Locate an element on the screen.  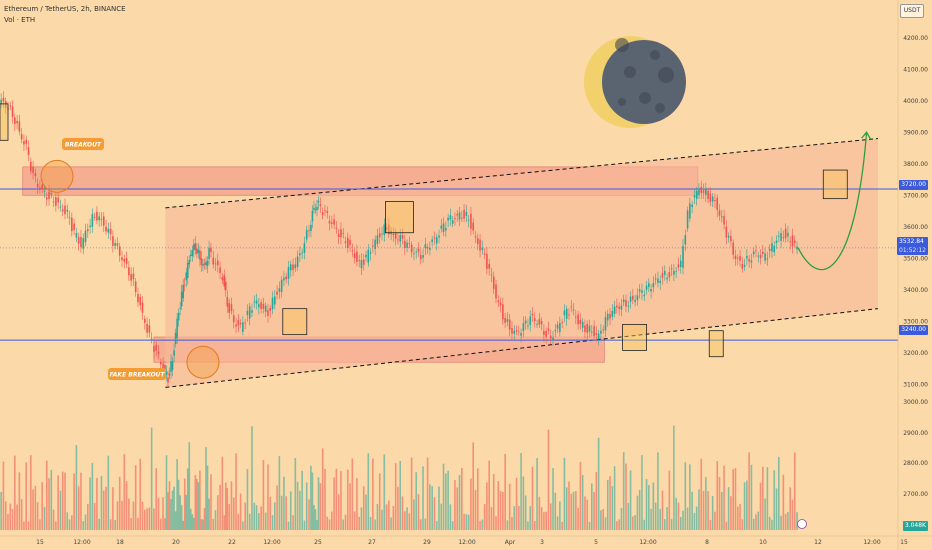
price-tick-label: 3800.00 is located at coordinates (915, 164).